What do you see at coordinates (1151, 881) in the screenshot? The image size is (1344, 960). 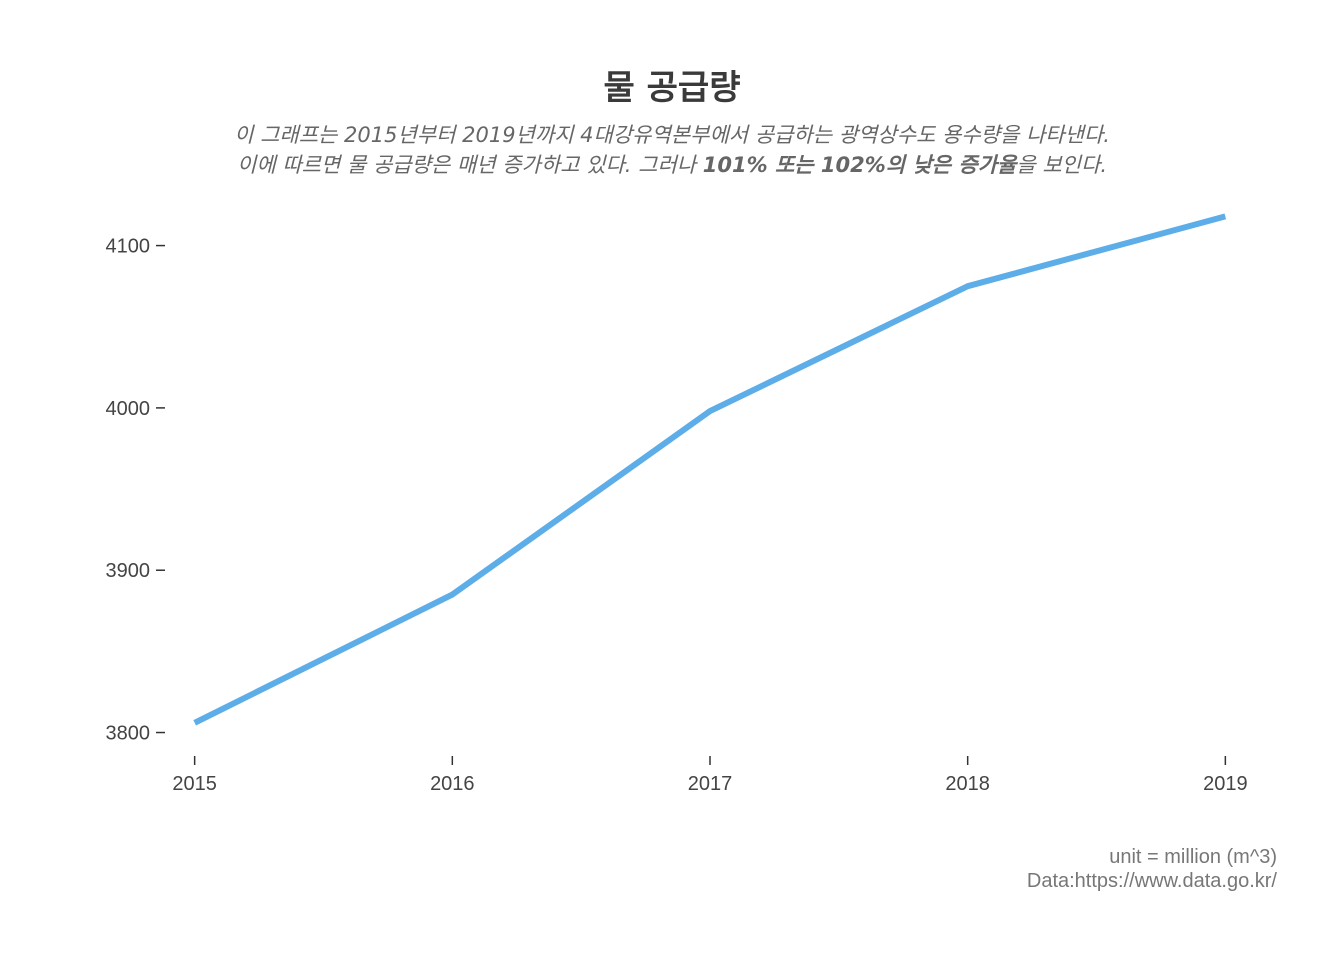 I see `caption-source: Data:https://www.data.go.kr/` at bounding box center [1151, 881].